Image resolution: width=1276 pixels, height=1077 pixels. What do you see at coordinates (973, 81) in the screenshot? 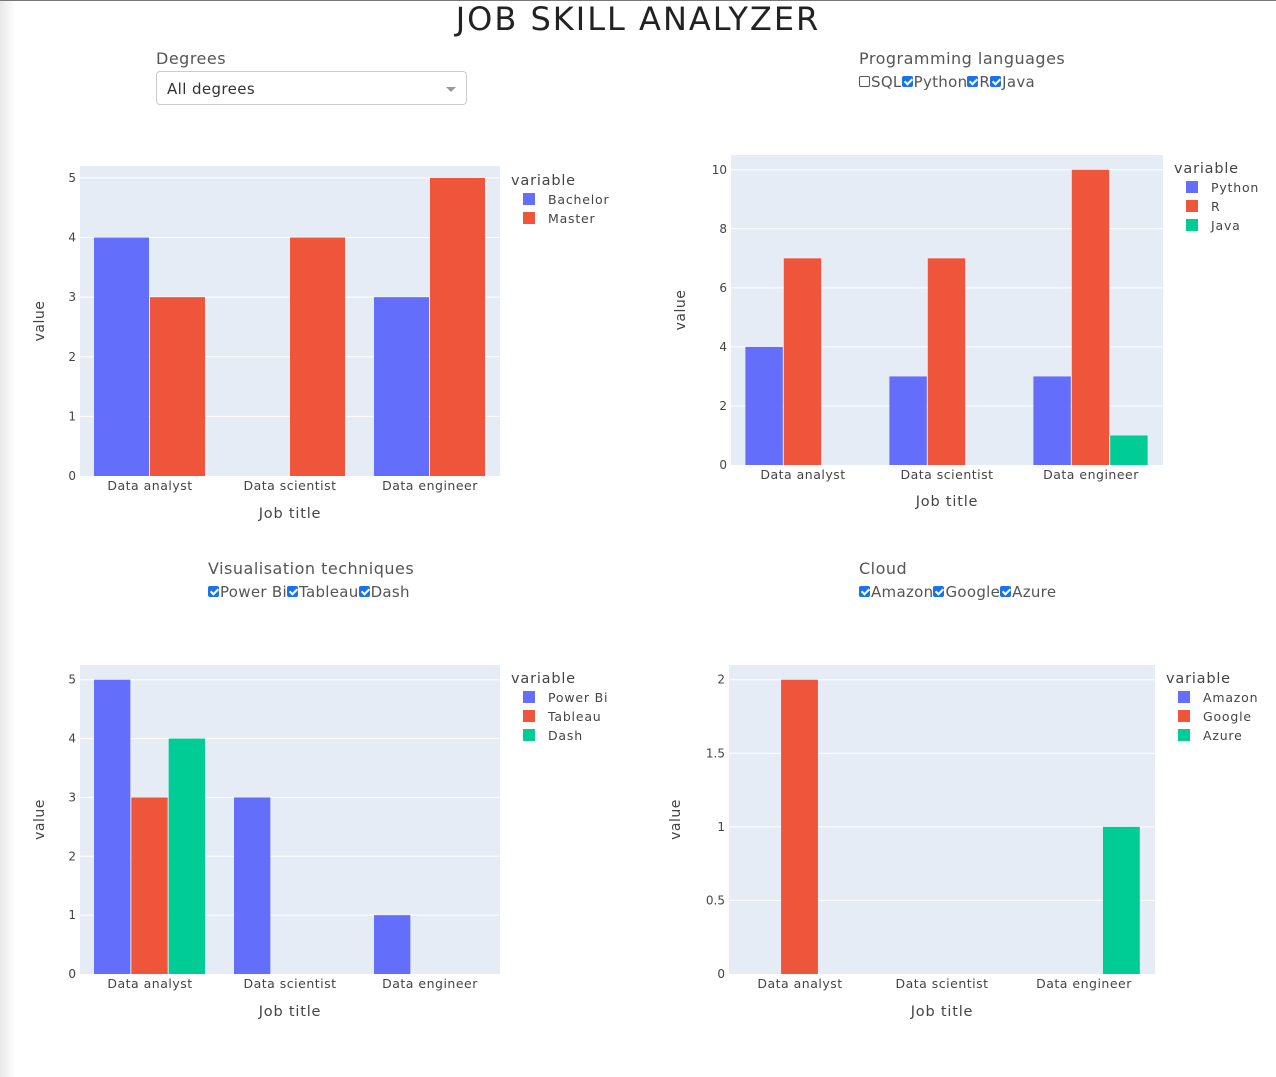
I see `checkbox-r-box` at bounding box center [973, 81].